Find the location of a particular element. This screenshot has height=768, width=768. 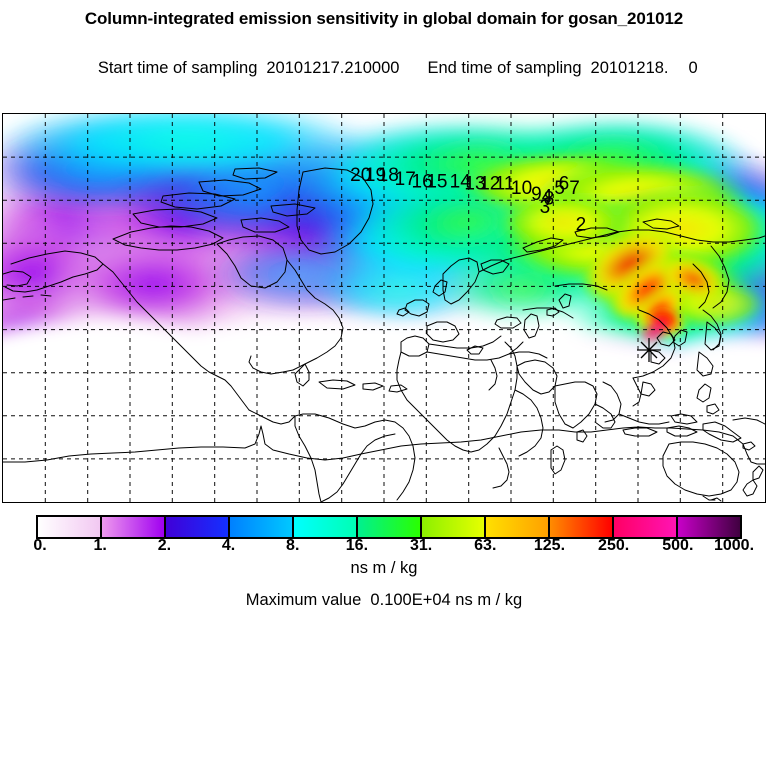

colorbar-tick-6: 31. is located at coordinates (421, 545).